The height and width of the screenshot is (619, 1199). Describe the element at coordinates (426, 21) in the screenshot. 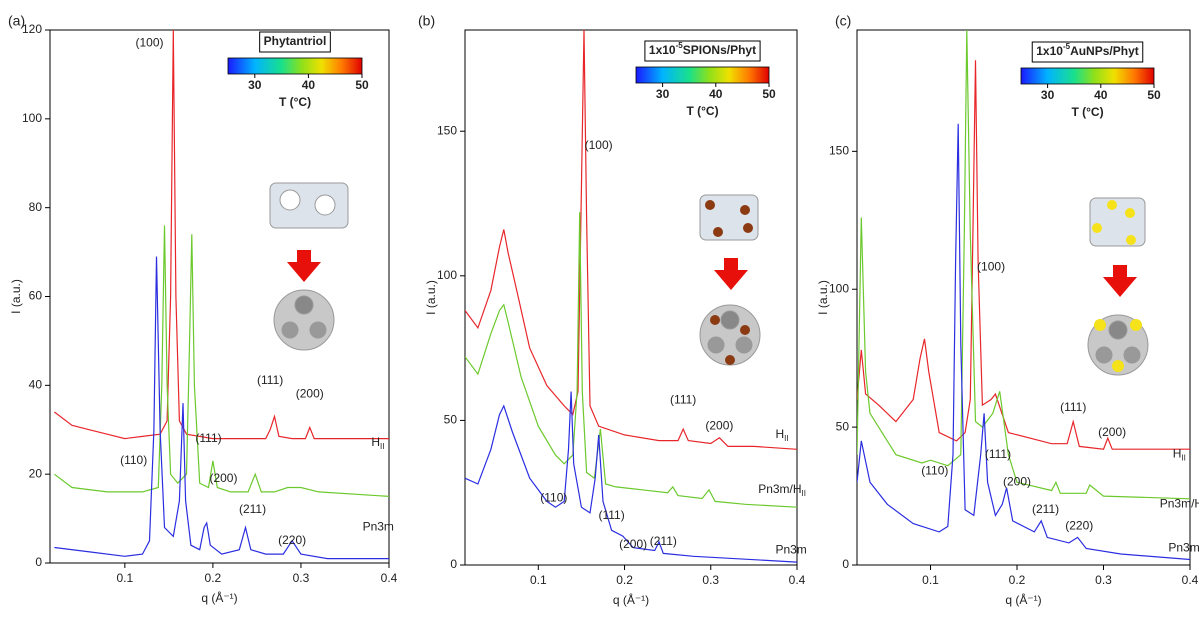

I see `panel-label: (b)` at that location.